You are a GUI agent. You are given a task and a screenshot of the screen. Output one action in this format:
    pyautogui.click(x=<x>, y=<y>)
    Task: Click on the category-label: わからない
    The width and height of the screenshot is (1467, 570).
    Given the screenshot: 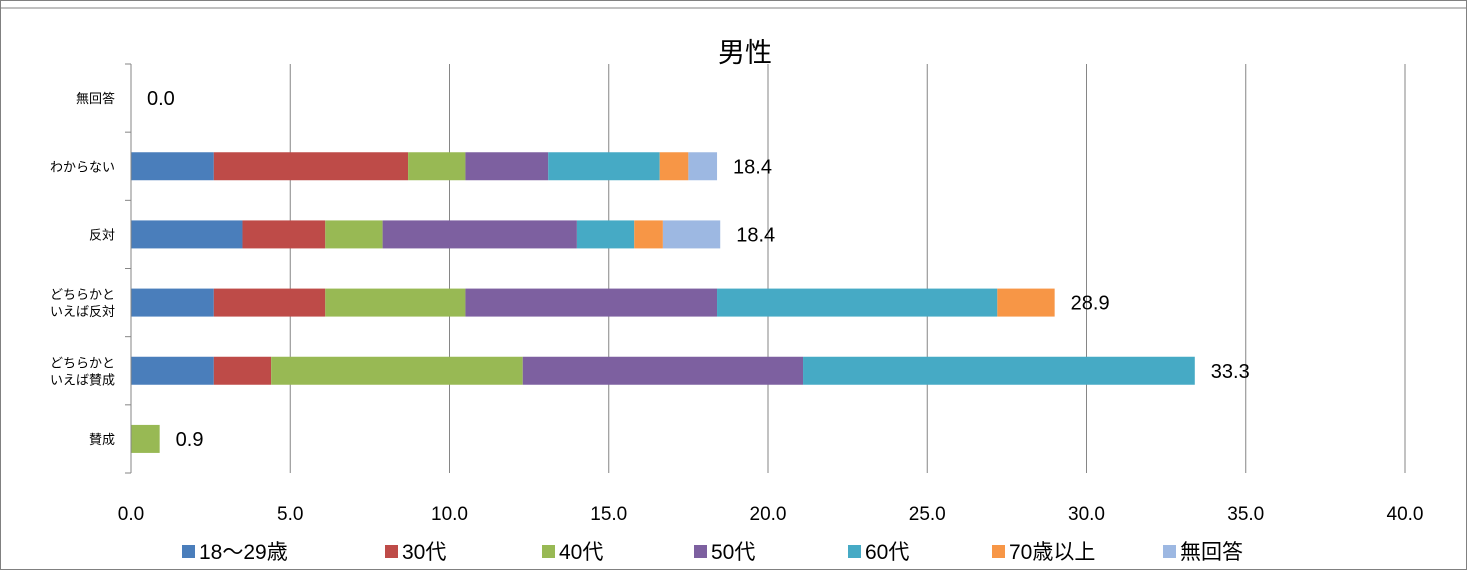 What is the action you would take?
    pyautogui.click(x=82, y=166)
    